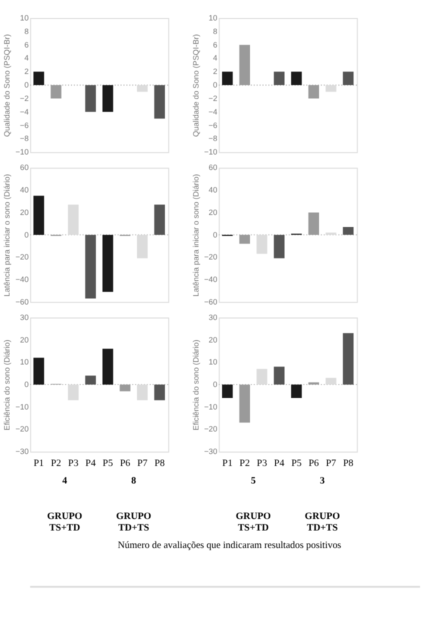 This screenshot has height=639, width=422. I want to click on y-tick-label: −2, so click(24, 98).